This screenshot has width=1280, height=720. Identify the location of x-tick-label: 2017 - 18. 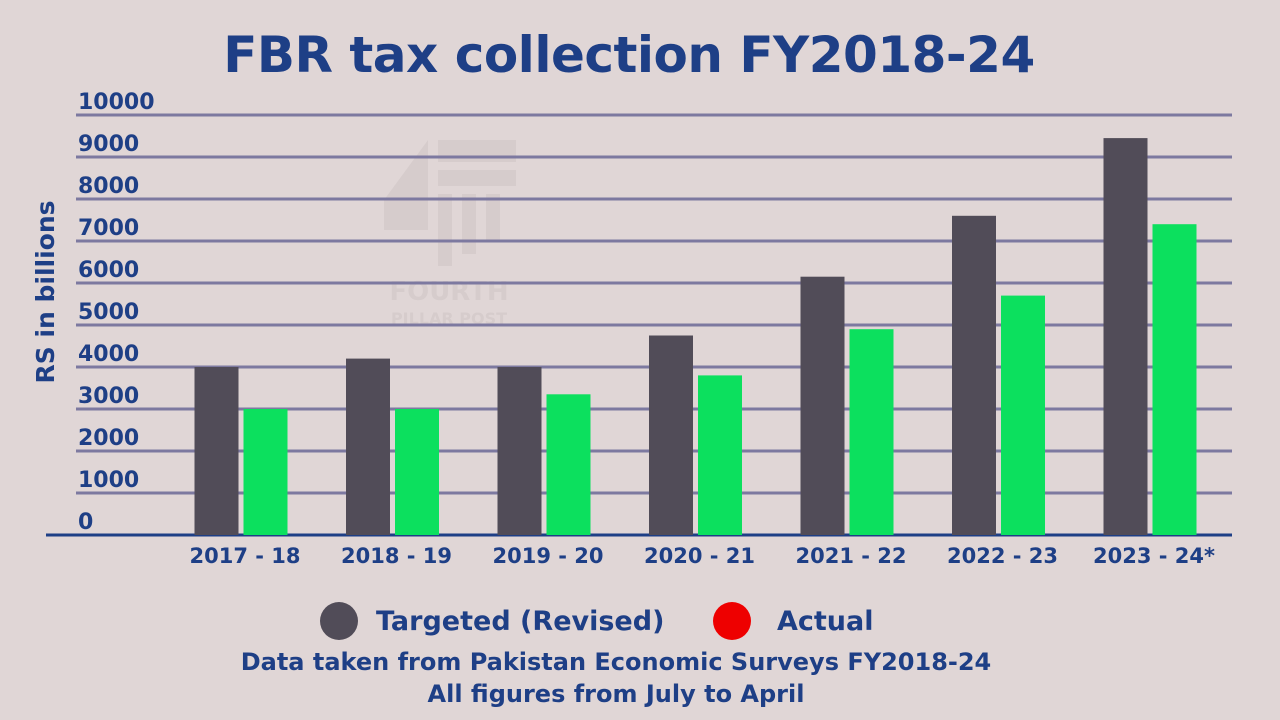
(244, 556).